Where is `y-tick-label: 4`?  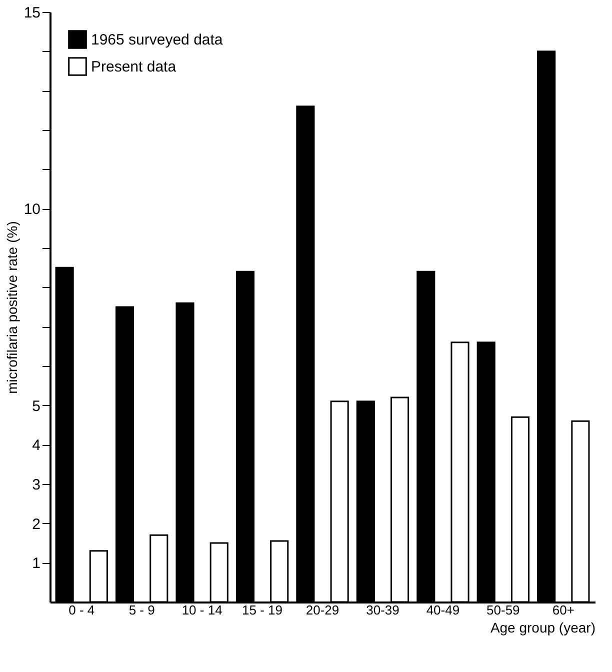
y-tick-label: 4 is located at coordinates (36, 445).